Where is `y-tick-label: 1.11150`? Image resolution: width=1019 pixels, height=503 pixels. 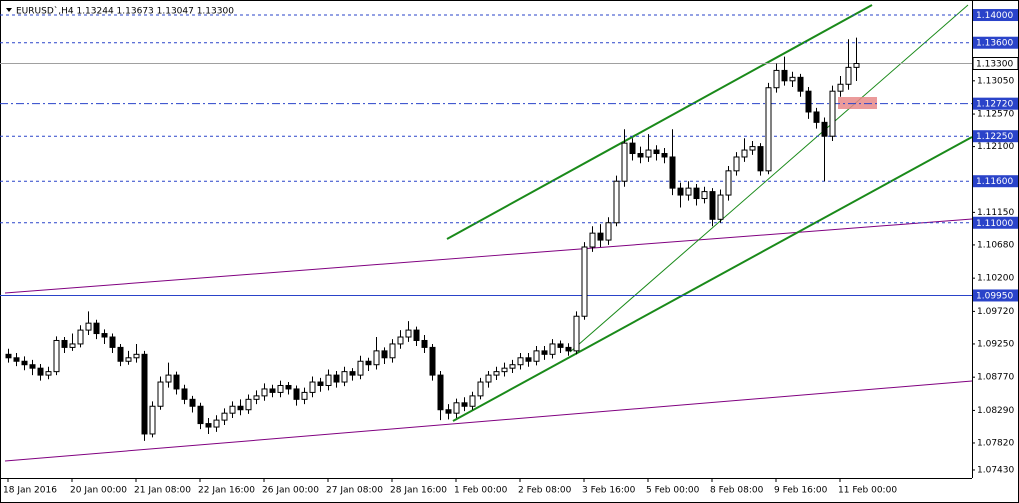 y-tick-label: 1.11150 is located at coordinates (995, 213).